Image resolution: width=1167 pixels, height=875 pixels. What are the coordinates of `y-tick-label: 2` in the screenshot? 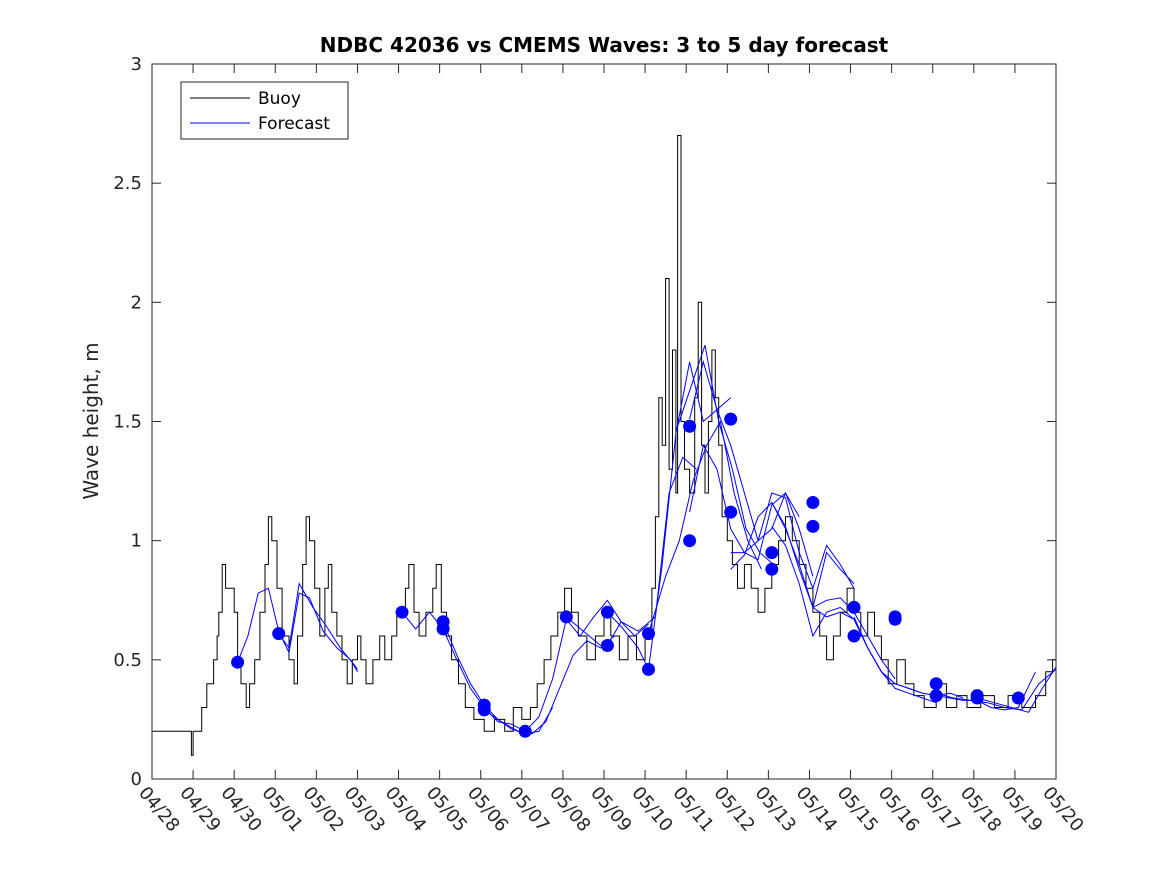 It's located at (136, 302).